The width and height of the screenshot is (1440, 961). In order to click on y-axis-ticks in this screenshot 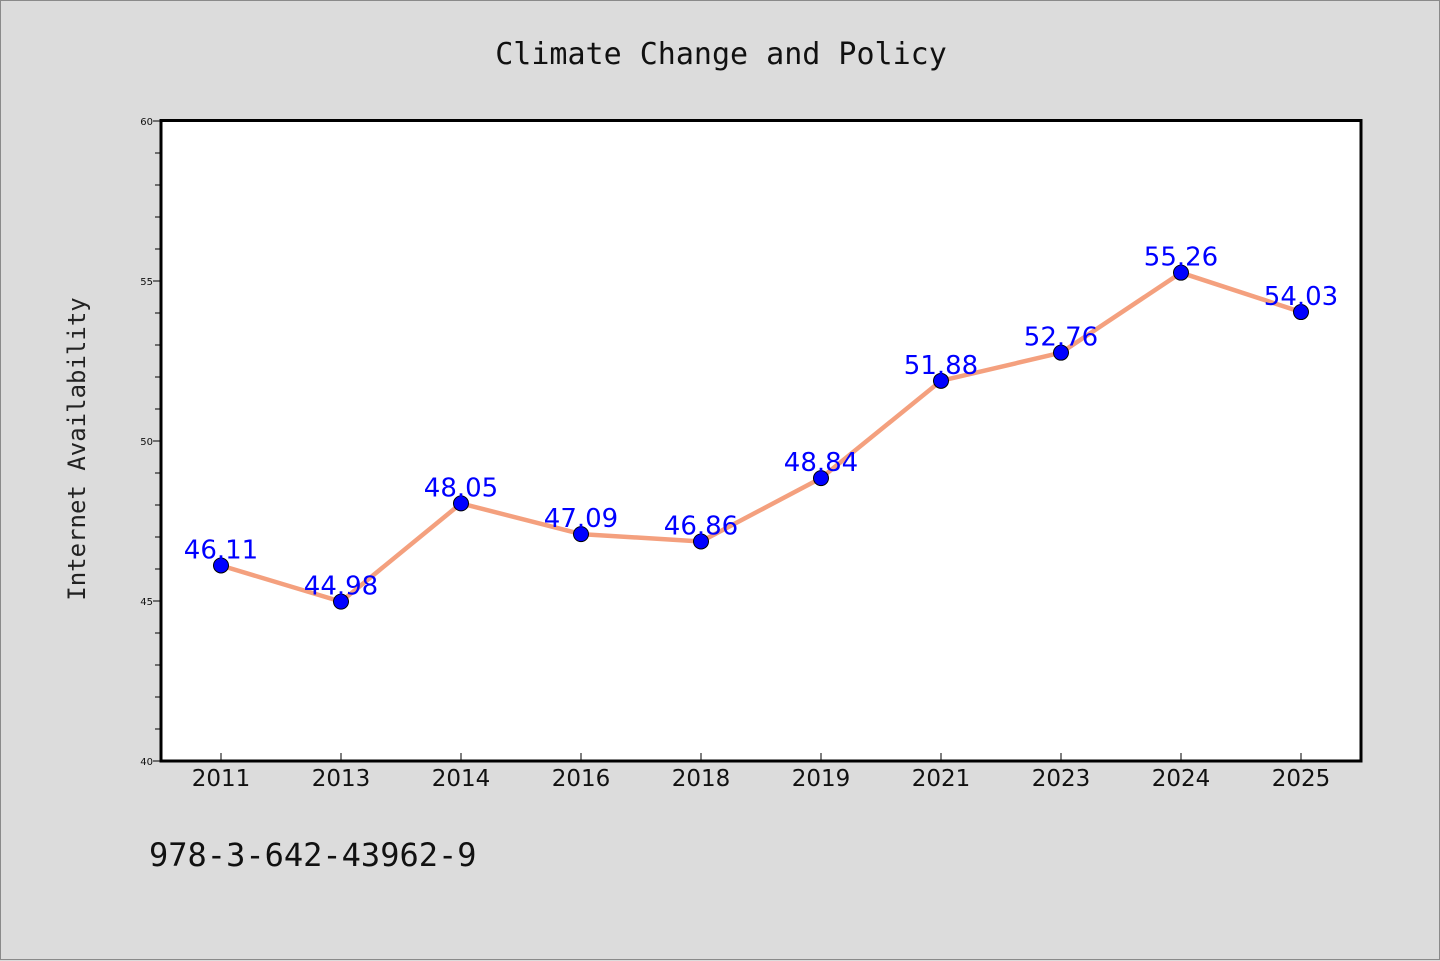, I will do `click(157, 441)`.